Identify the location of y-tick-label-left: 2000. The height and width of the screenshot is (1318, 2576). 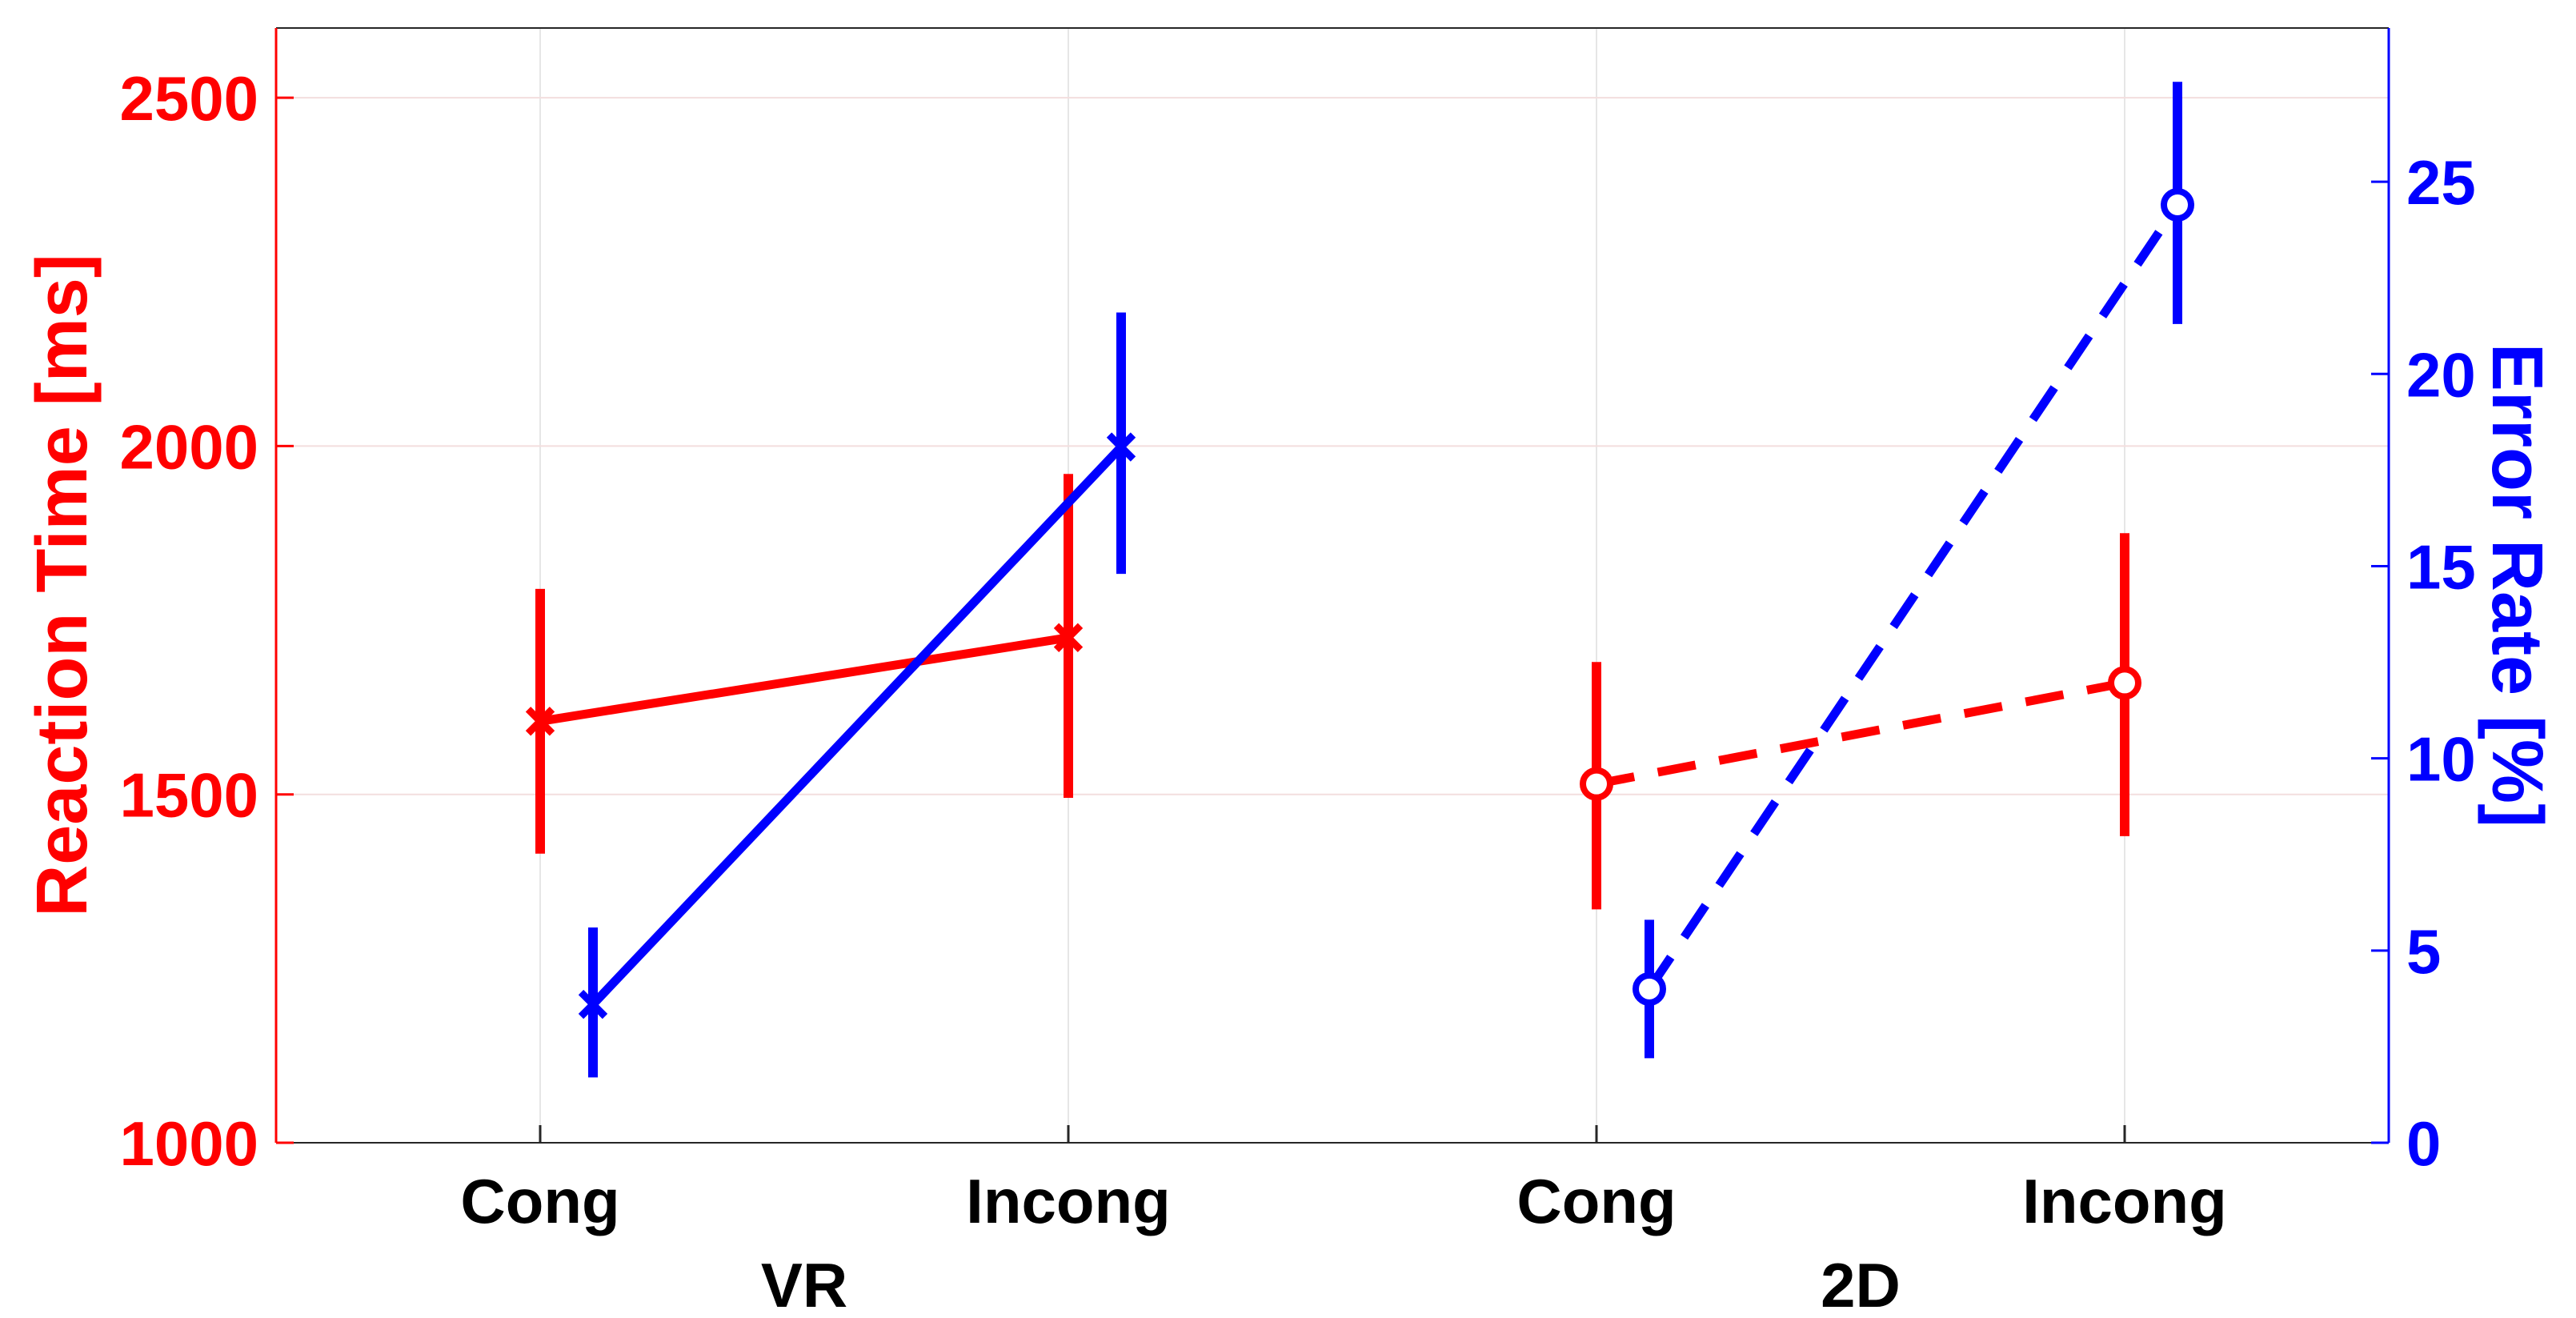
(188, 446).